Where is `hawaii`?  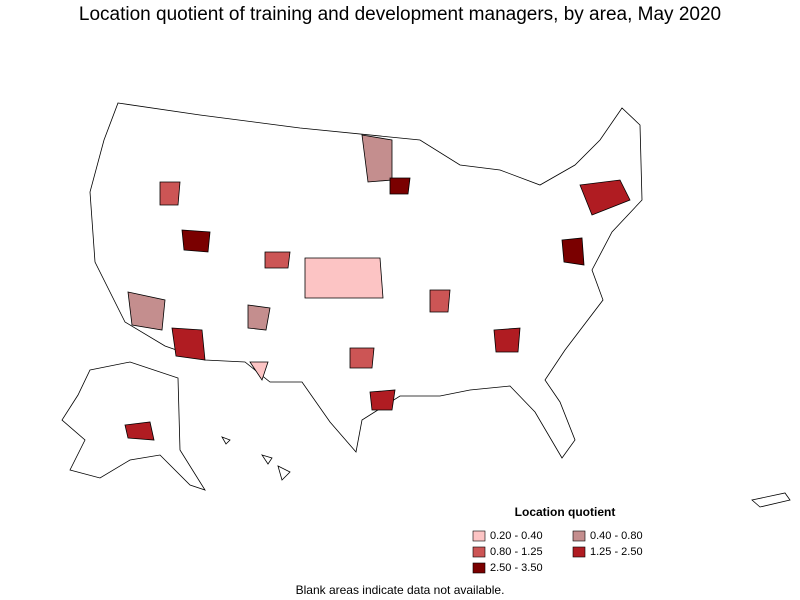 hawaii is located at coordinates (256, 458).